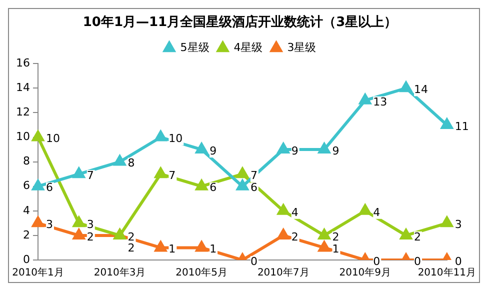 The width and height of the screenshot is (488, 291). I want to click on x-tick-label: 2010年5月, so click(202, 272).